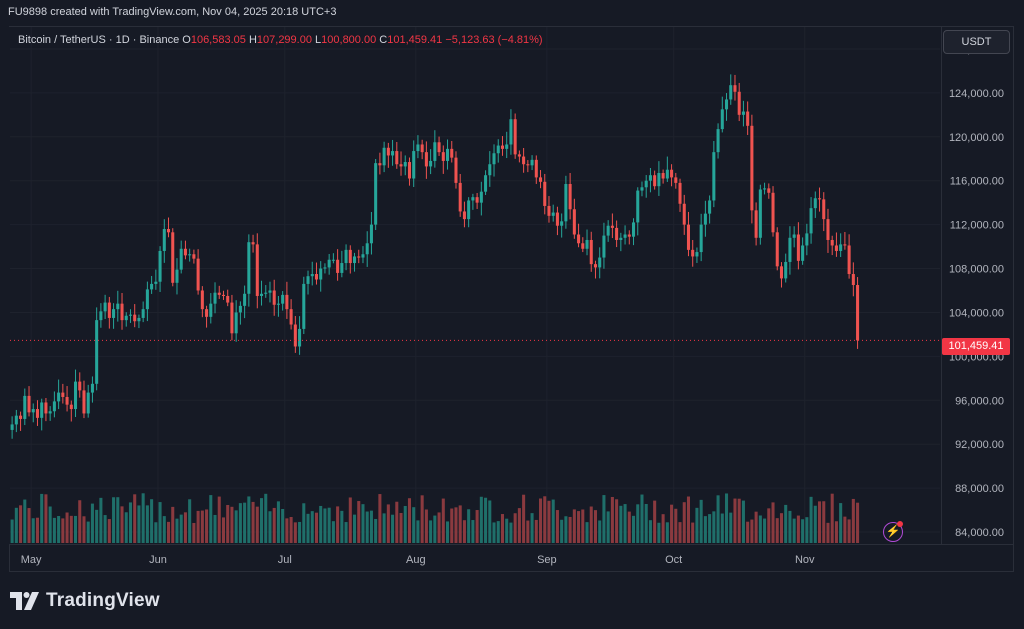 The image size is (1024, 629). Describe the element at coordinates (893, 532) in the screenshot. I see `lightning-icon: ⚡` at that location.